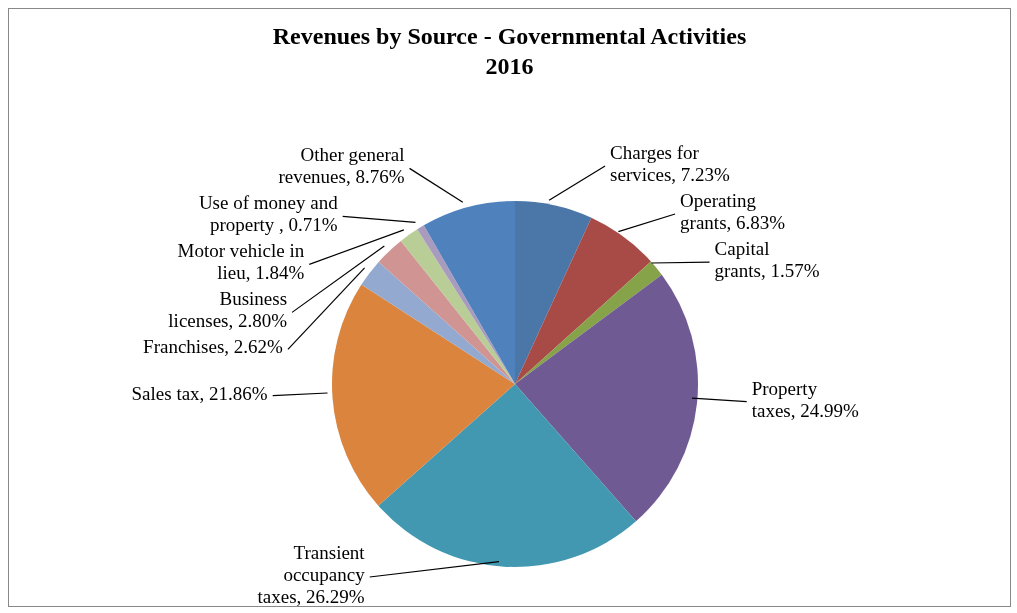 This screenshot has height=613, width=1017. What do you see at coordinates (199, 394) in the screenshot?
I see `slice-label: Sales tax, 21.86%` at bounding box center [199, 394].